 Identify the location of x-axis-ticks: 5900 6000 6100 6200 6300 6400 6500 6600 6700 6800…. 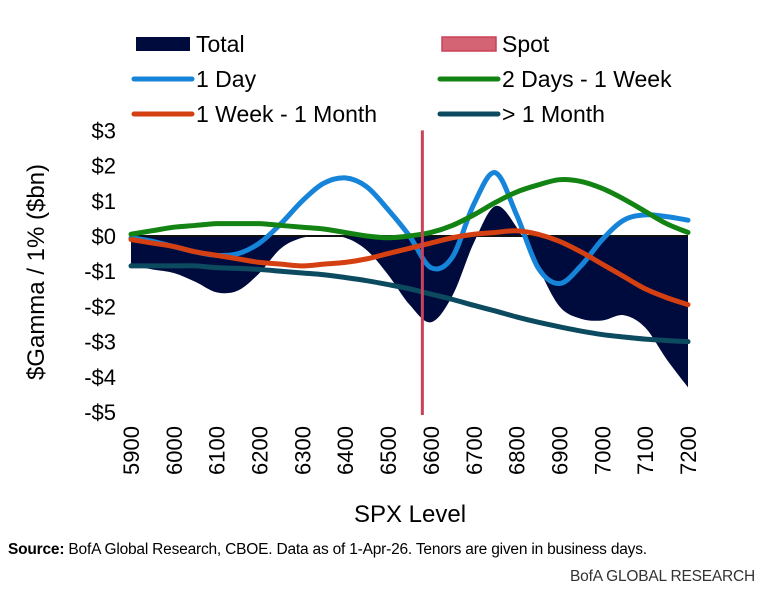
(410, 450).